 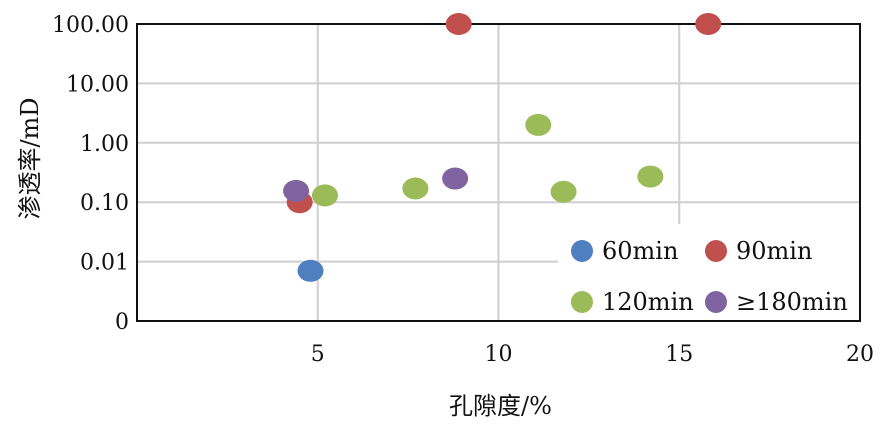 I want to click on y-tick-labels: 0 0.01 0.10 1.00 10.00 100.00, so click(x=90, y=174).